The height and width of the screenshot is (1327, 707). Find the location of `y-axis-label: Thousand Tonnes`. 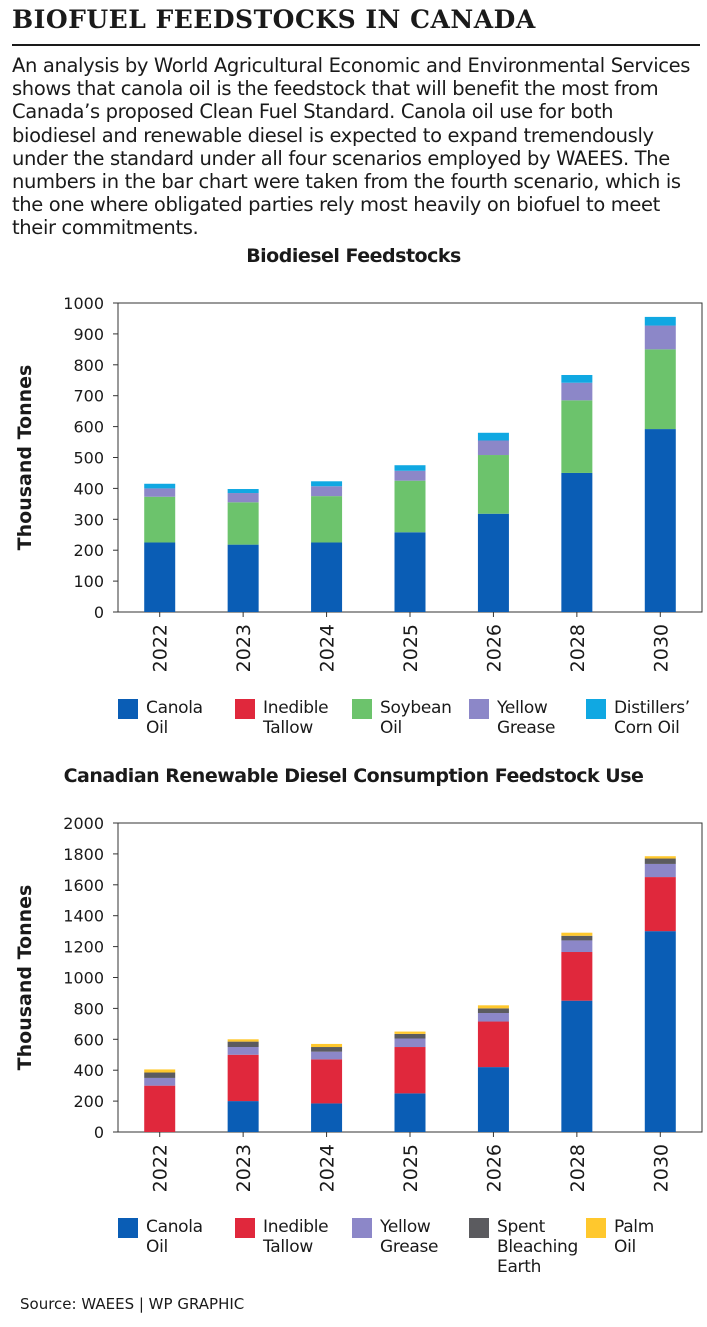

y-axis-label: Thousand Tonnes is located at coordinates (25, 458).